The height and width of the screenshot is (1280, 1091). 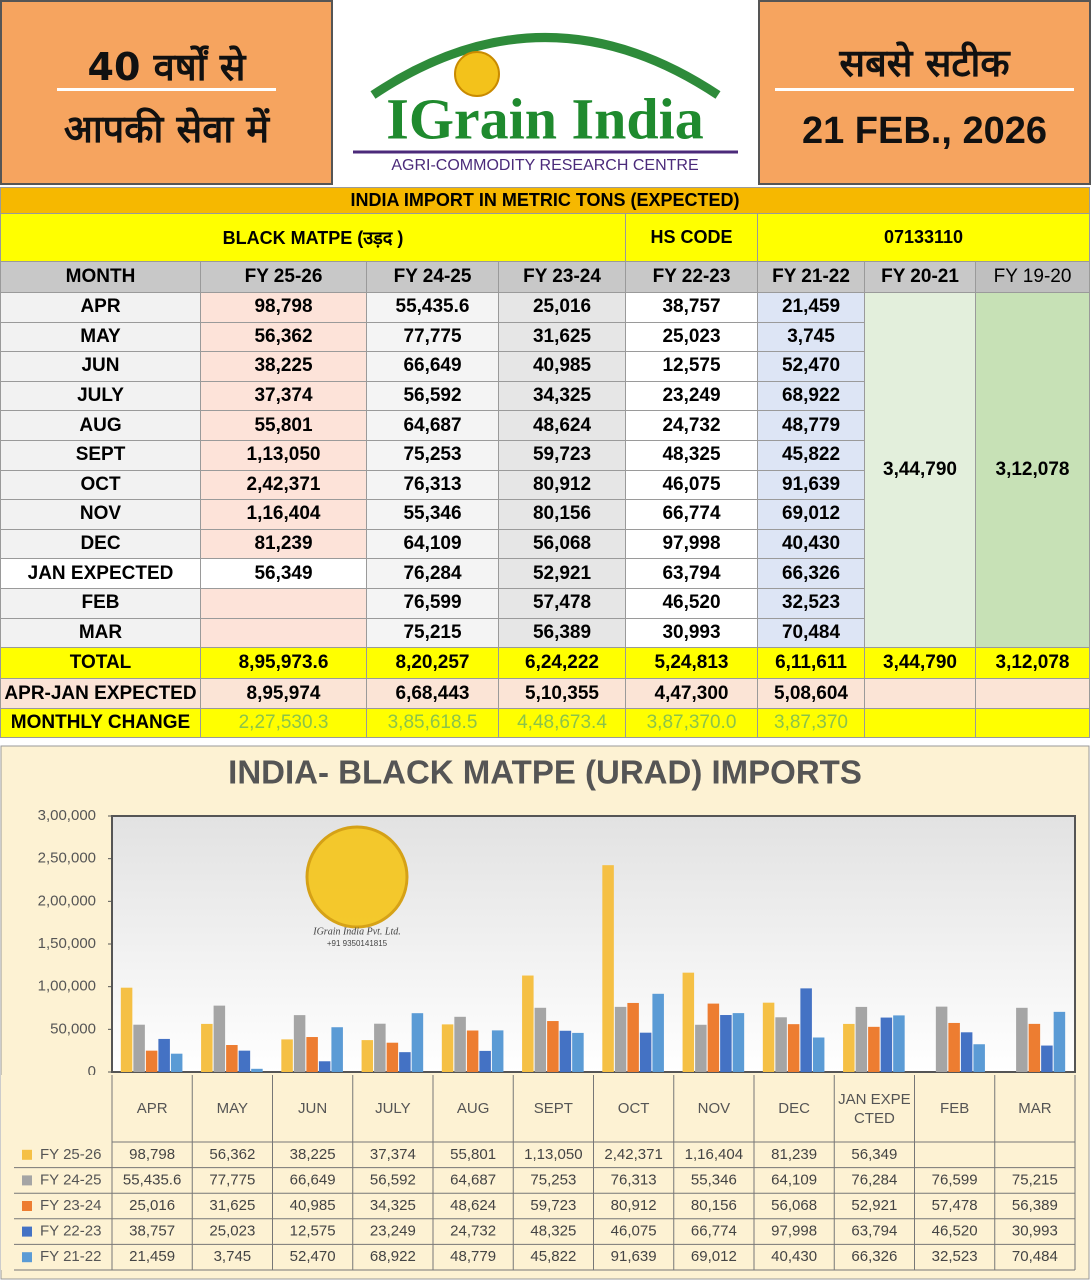 I want to click on category-cell: APR, so click(x=152, y=1108).